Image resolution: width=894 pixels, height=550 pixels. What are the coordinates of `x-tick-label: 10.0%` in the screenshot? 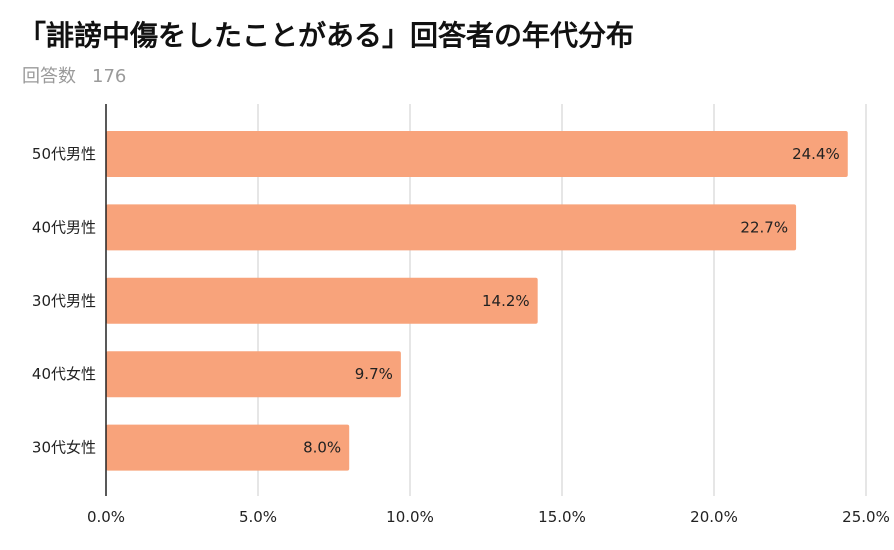 It's located at (410, 517).